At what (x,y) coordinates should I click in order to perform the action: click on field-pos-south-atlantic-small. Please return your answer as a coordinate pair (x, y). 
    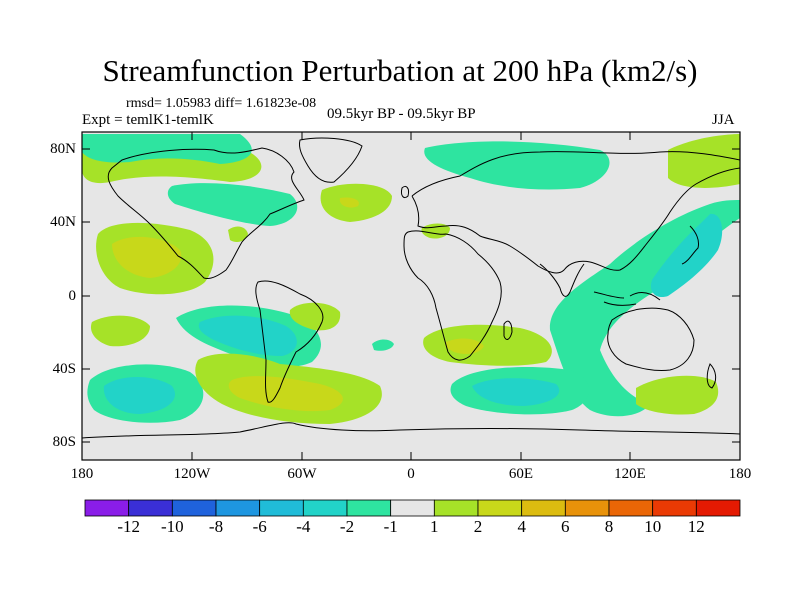
    Looking at the image, I should click on (315, 316).